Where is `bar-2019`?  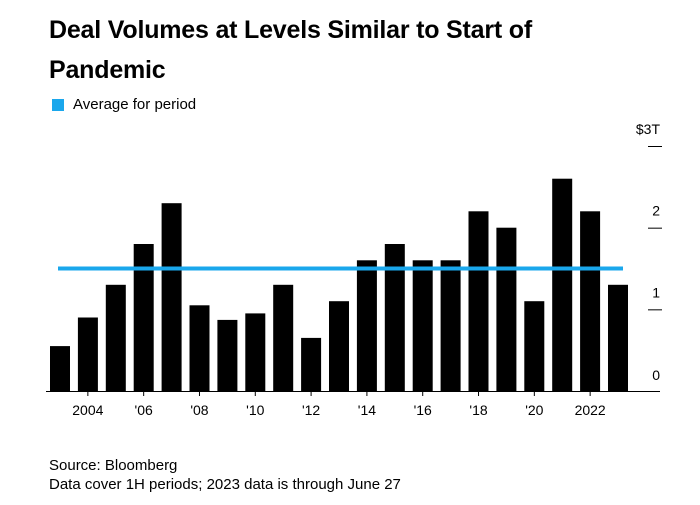
bar-2019 is located at coordinates (506, 309).